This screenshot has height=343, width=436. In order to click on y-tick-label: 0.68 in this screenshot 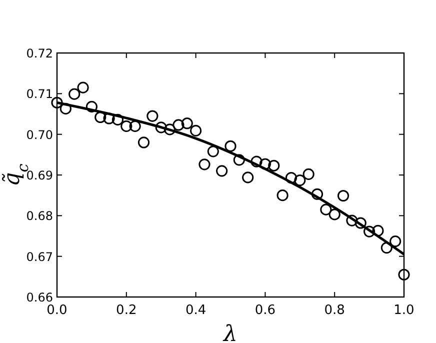, I will do `click(39, 216)`.